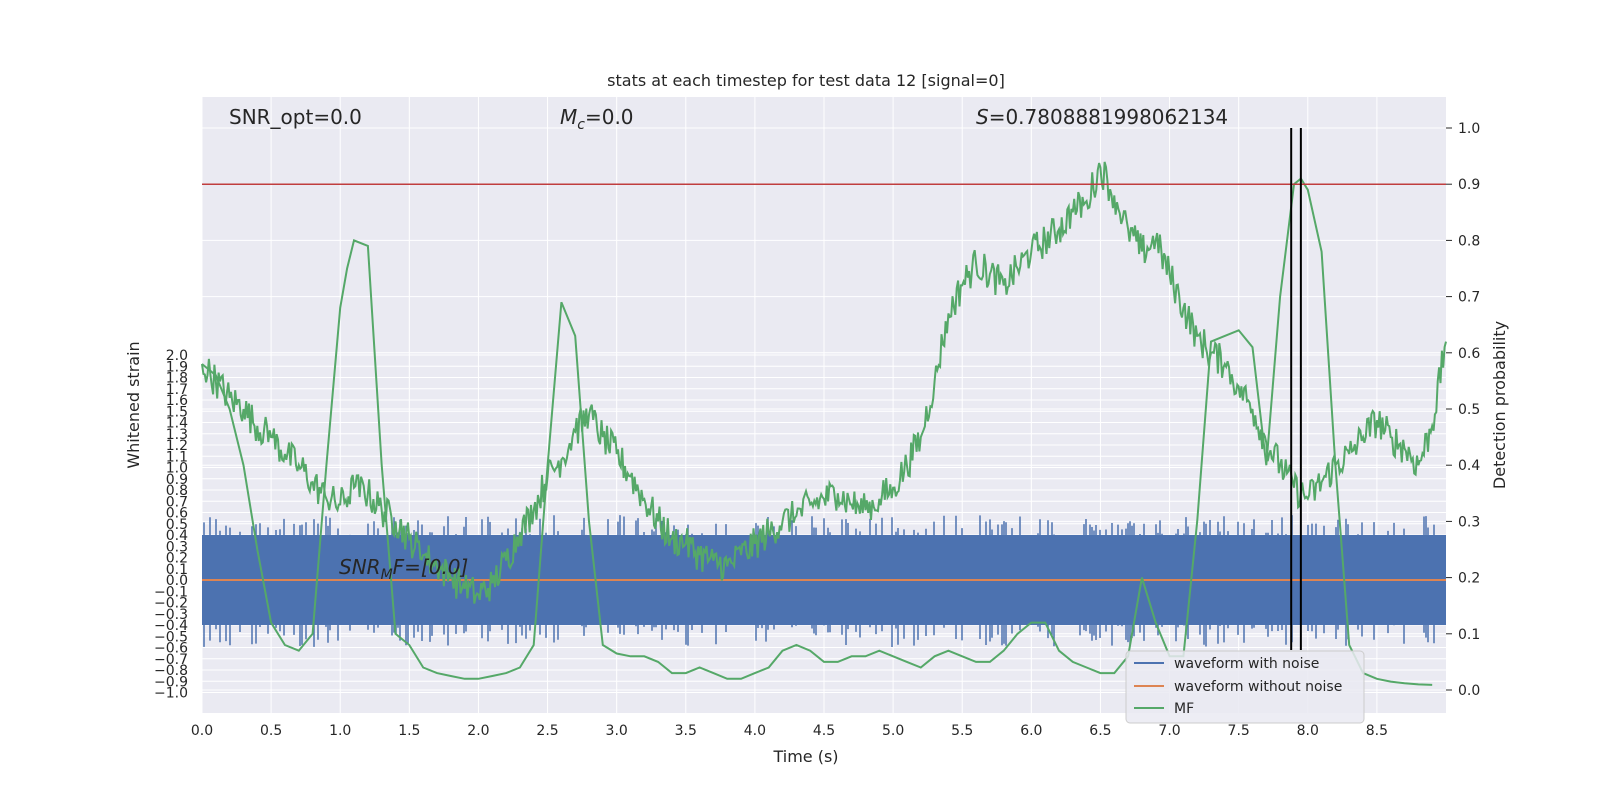 The image size is (1600, 800). I want to click on legend-label-mf: MF, so click(1184, 709).